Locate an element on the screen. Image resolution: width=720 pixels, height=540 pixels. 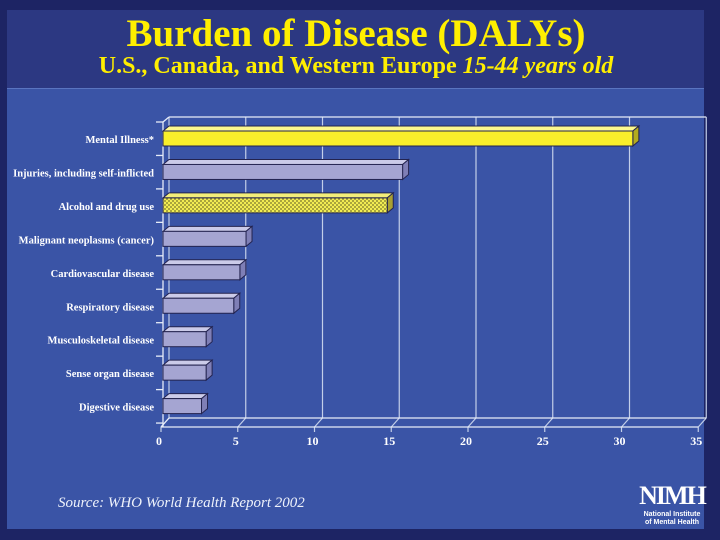
category-label-sense-organ-disease: Sense organ disease is located at coordinates (110, 374).